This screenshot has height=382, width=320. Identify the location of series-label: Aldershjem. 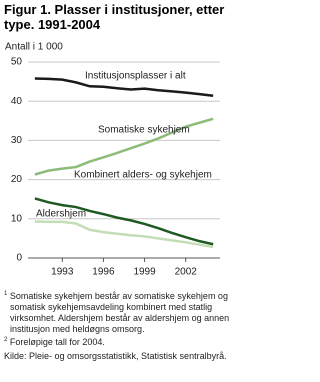
(61, 214).